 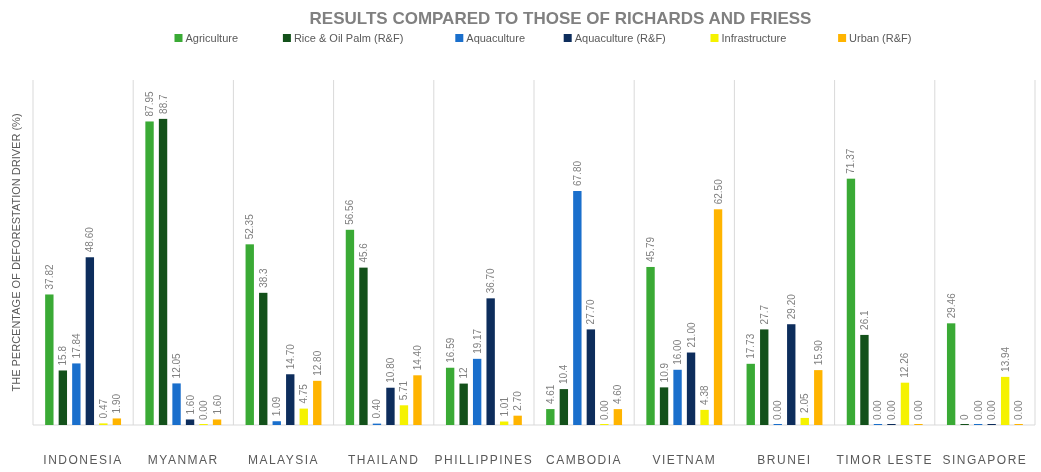 I want to click on data-label: 15.90, so click(x=818, y=352).